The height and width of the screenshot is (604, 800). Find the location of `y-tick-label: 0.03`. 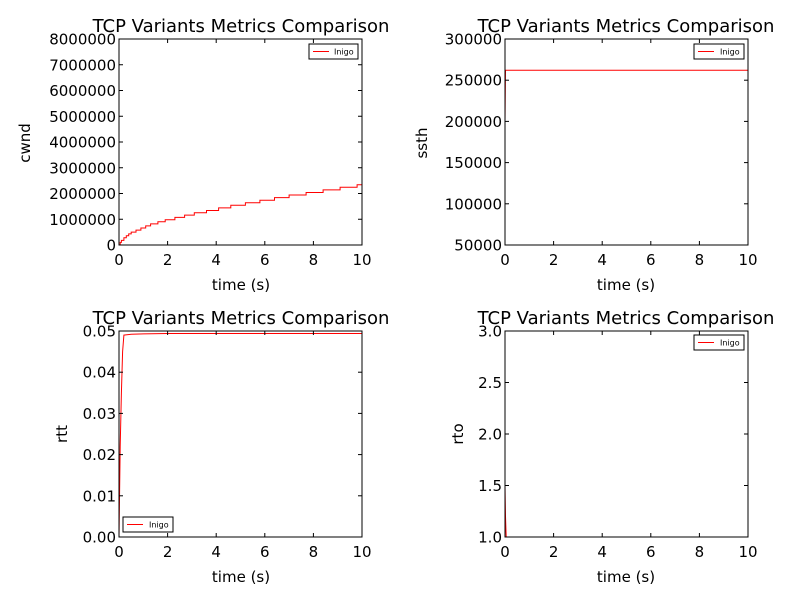

y-tick-label: 0.03 is located at coordinates (99, 414).